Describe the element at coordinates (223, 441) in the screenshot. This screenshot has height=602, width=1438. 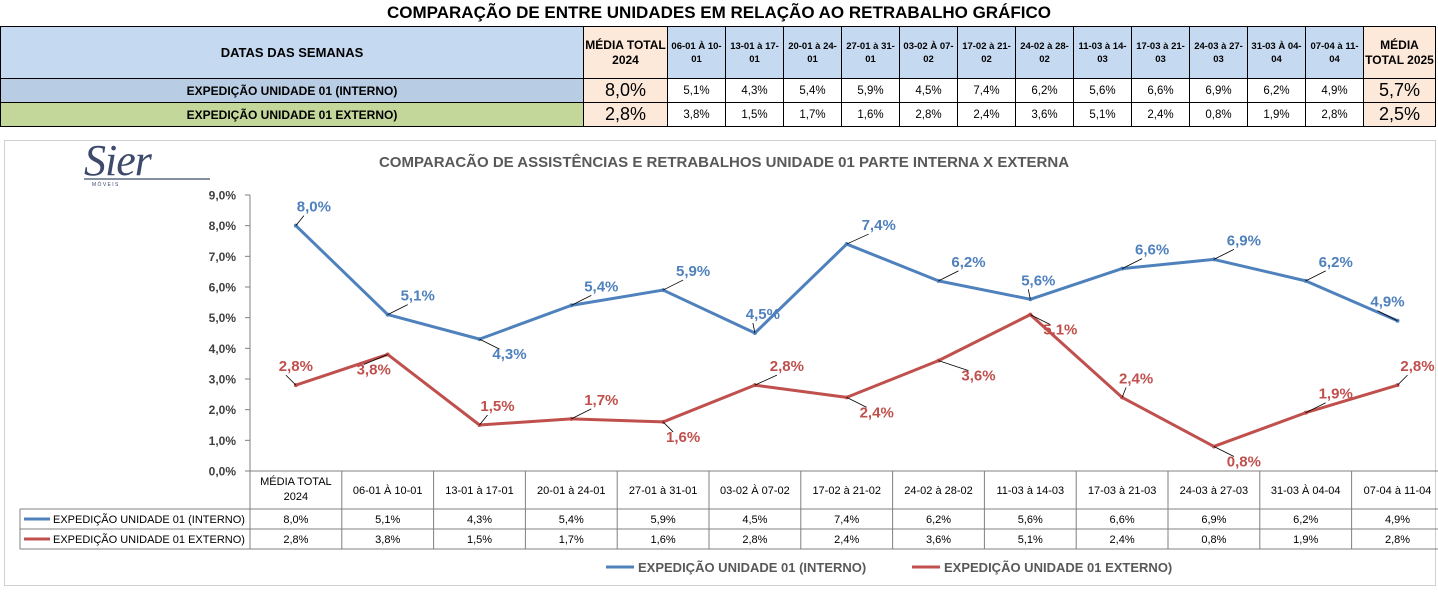
I see `y-tick-label: 1,0%` at that location.